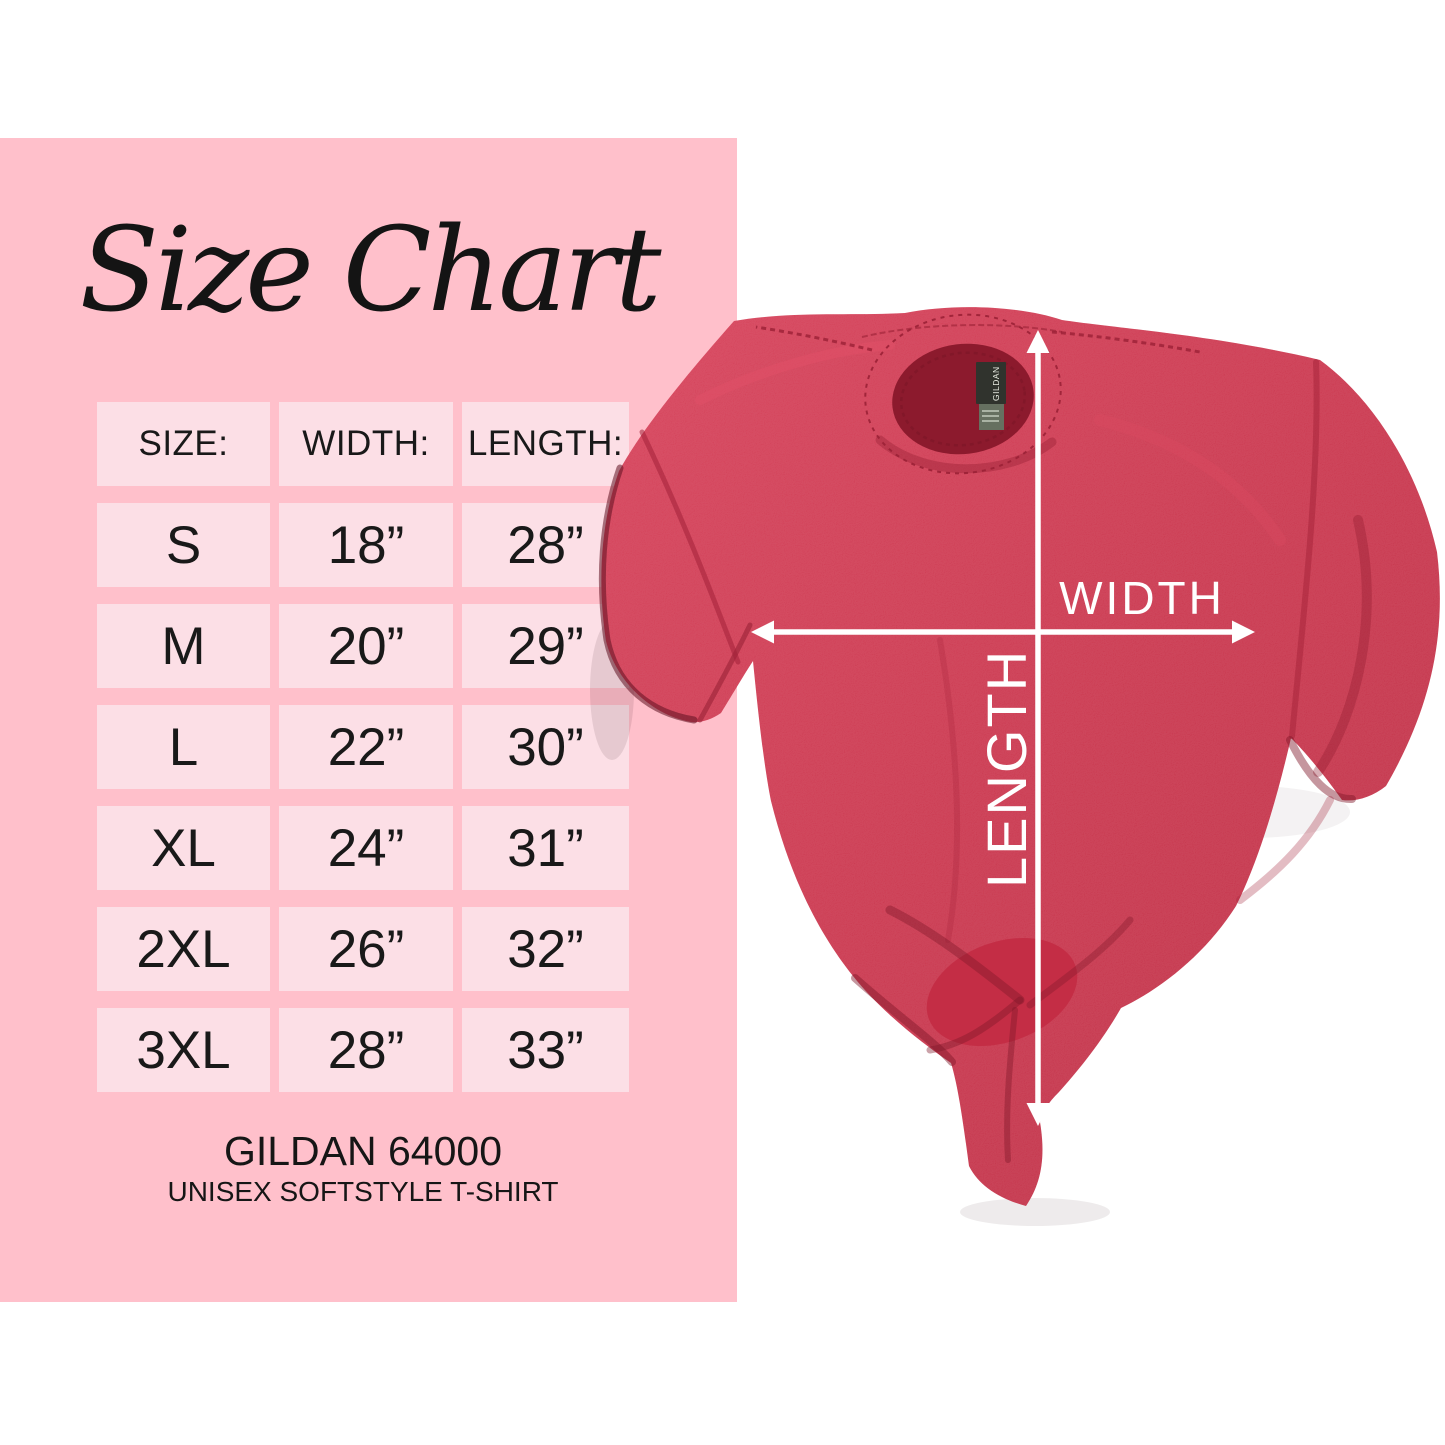  I want to click on page-title: Size Chart, so click(370, 270).